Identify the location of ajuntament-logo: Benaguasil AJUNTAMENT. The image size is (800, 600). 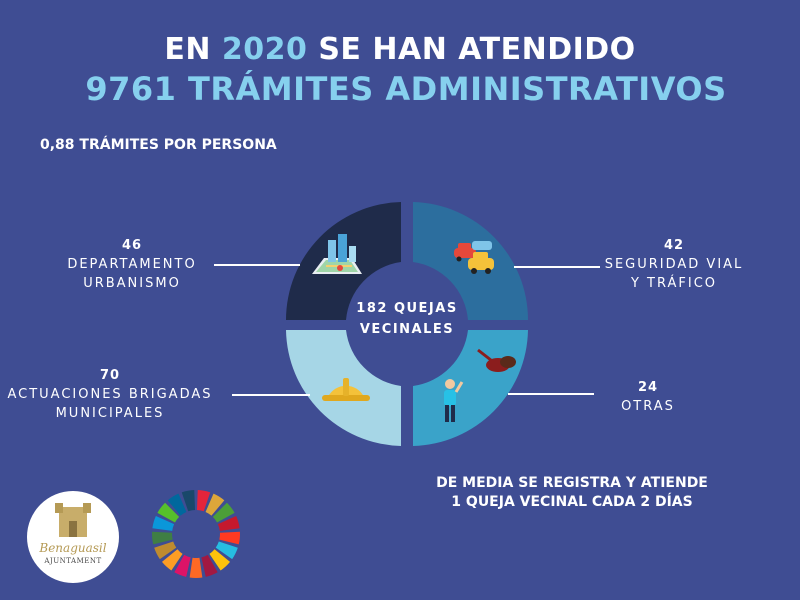
(73, 537).